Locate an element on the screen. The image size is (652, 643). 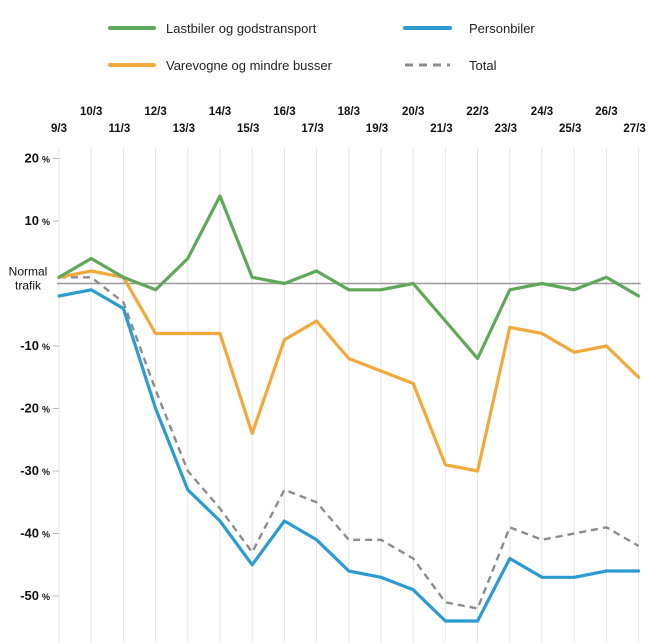
legend-label: Personbiler is located at coordinates (502, 28).